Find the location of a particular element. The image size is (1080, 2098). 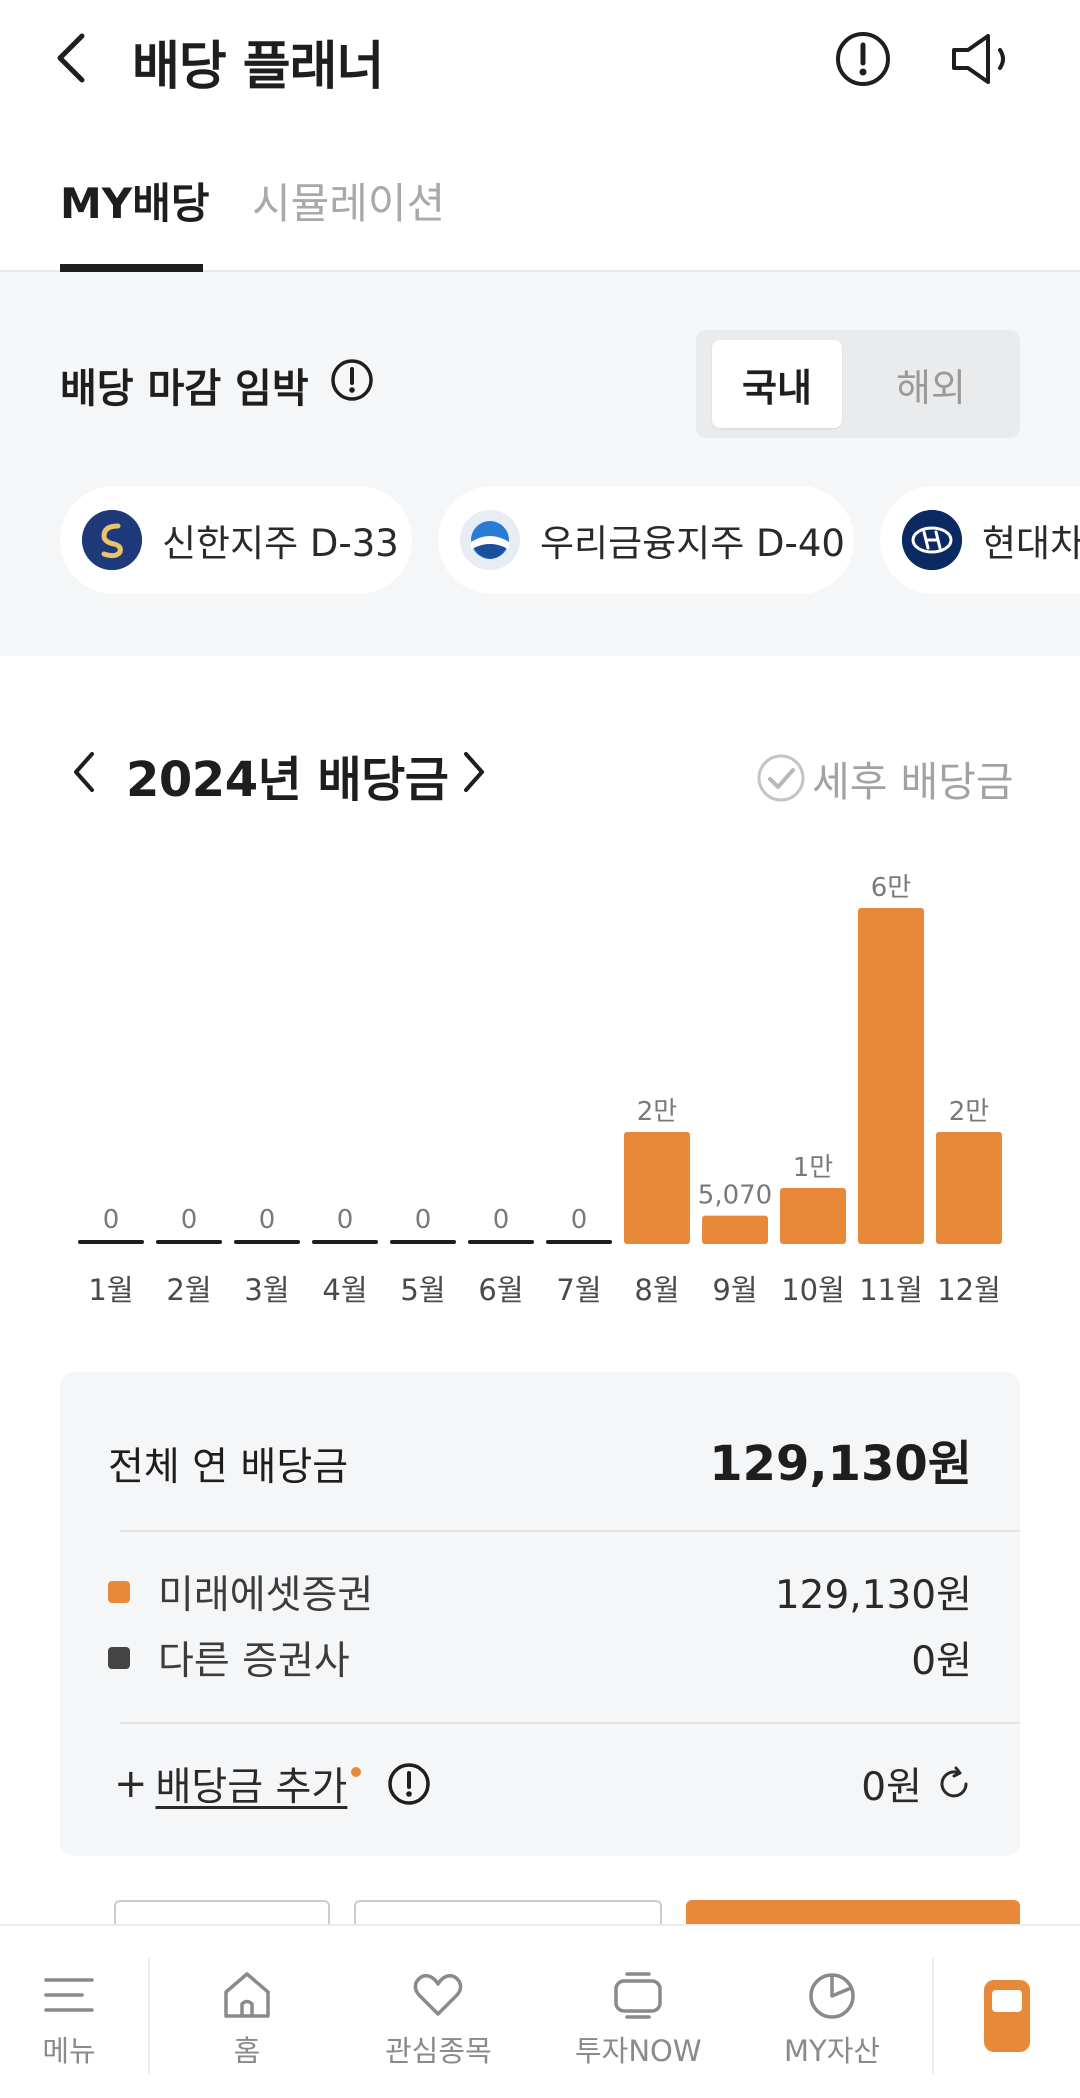

chart-month-label: 1월 is located at coordinates (110, 1290).